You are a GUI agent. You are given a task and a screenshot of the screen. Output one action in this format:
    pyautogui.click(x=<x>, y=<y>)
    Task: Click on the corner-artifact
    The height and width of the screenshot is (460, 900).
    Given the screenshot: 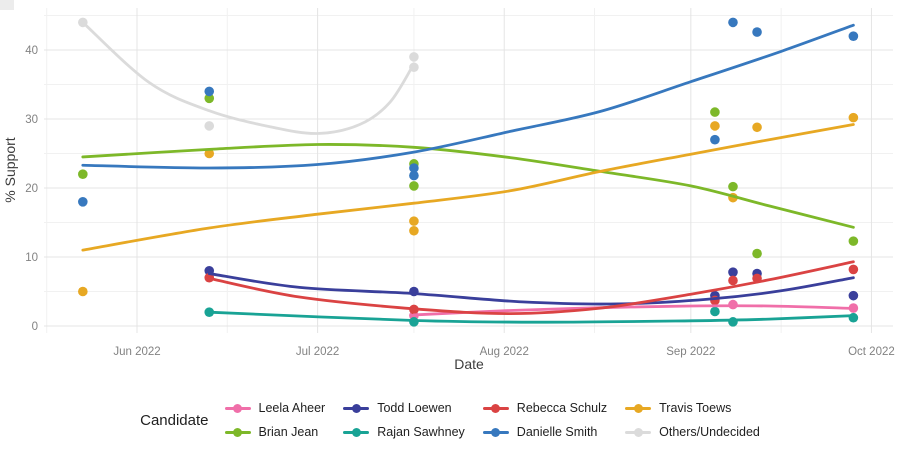 What is the action you would take?
    pyautogui.click(x=7, y=5)
    